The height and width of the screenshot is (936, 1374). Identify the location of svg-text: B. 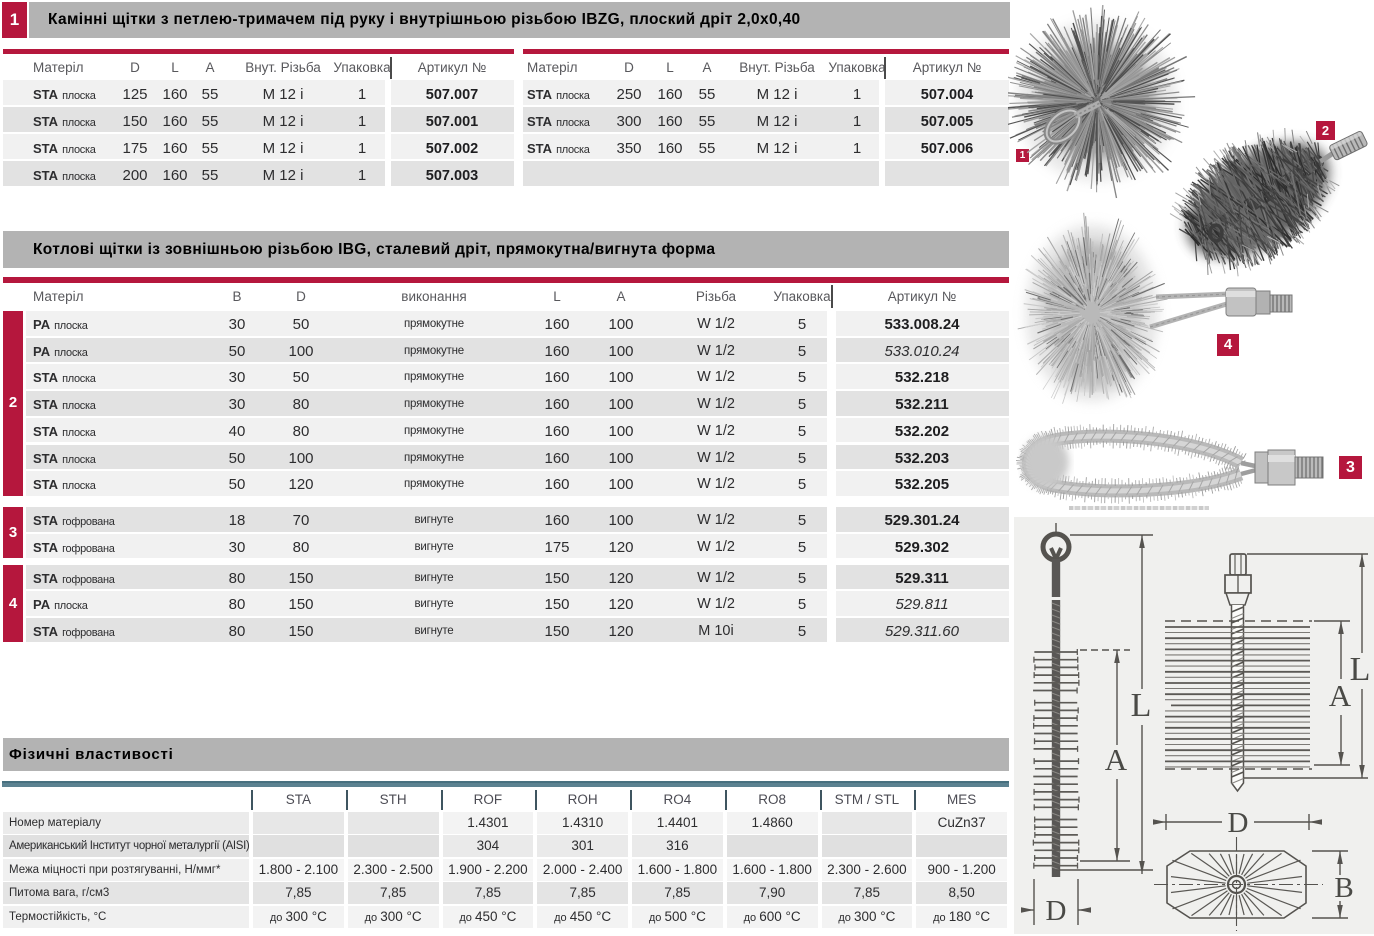
(1343, 888).